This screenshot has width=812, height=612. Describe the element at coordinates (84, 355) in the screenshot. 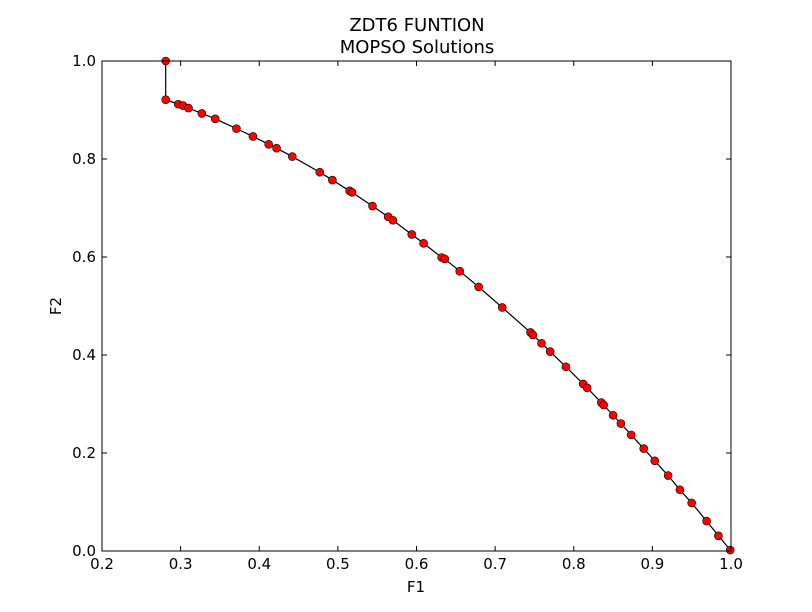

I see `y-tick-label: 0.4` at that location.